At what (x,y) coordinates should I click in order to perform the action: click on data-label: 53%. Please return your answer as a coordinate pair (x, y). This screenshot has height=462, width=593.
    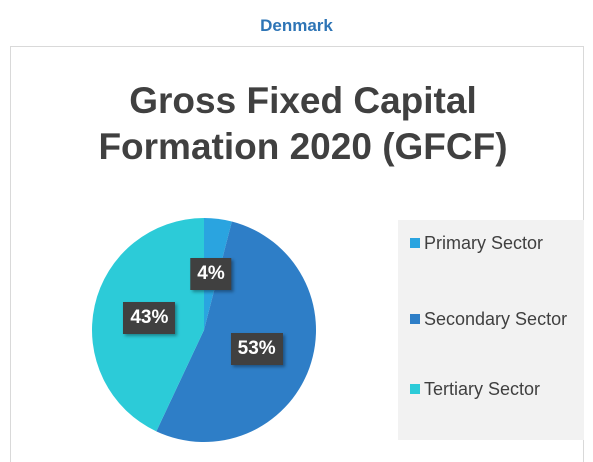
    Looking at the image, I should click on (256, 348).